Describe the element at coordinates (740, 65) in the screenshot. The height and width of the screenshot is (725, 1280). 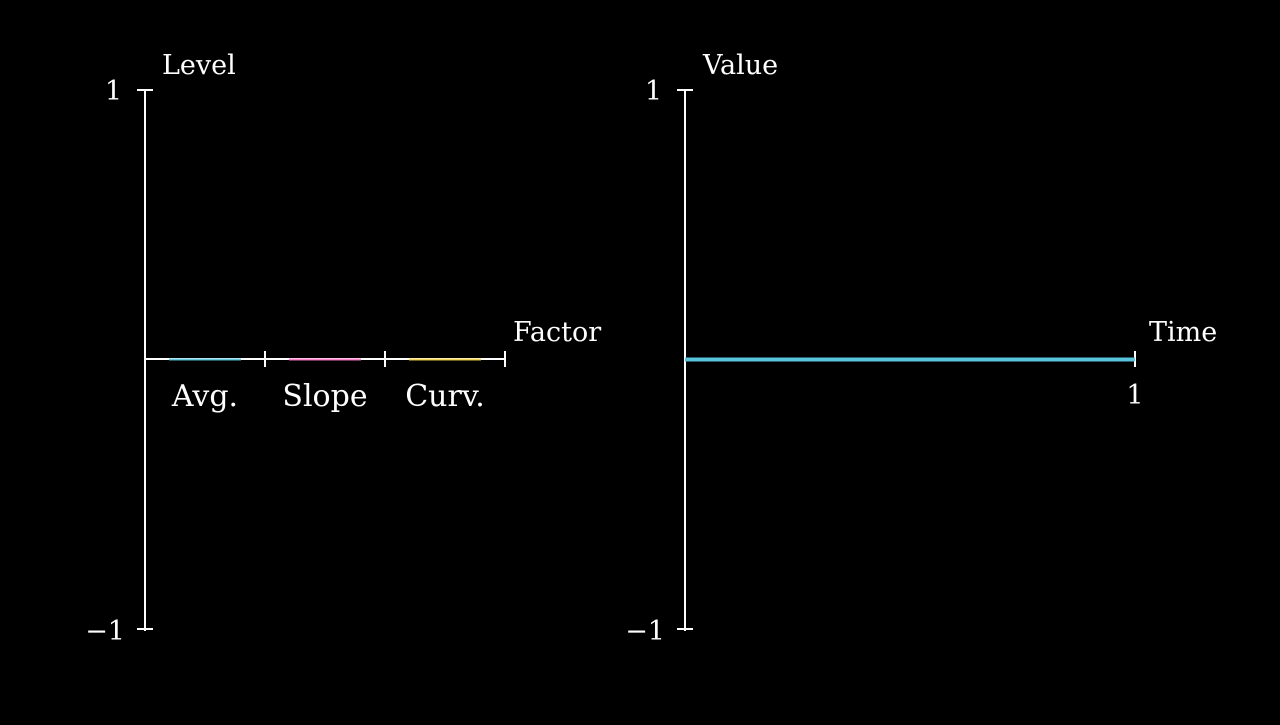
I see `time-chart-y-label: Value` at that location.